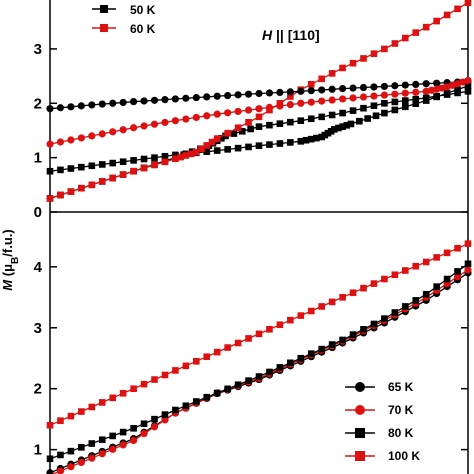 This screenshot has width=474, height=474. What do you see at coordinates (360, 433) in the screenshot?
I see `legend-marker-80-k` at bounding box center [360, 433].